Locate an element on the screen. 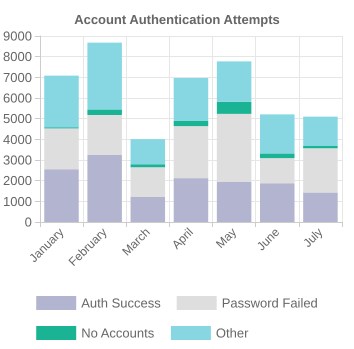  y-tick-label: 1000 is located at coordinates (17, 201).